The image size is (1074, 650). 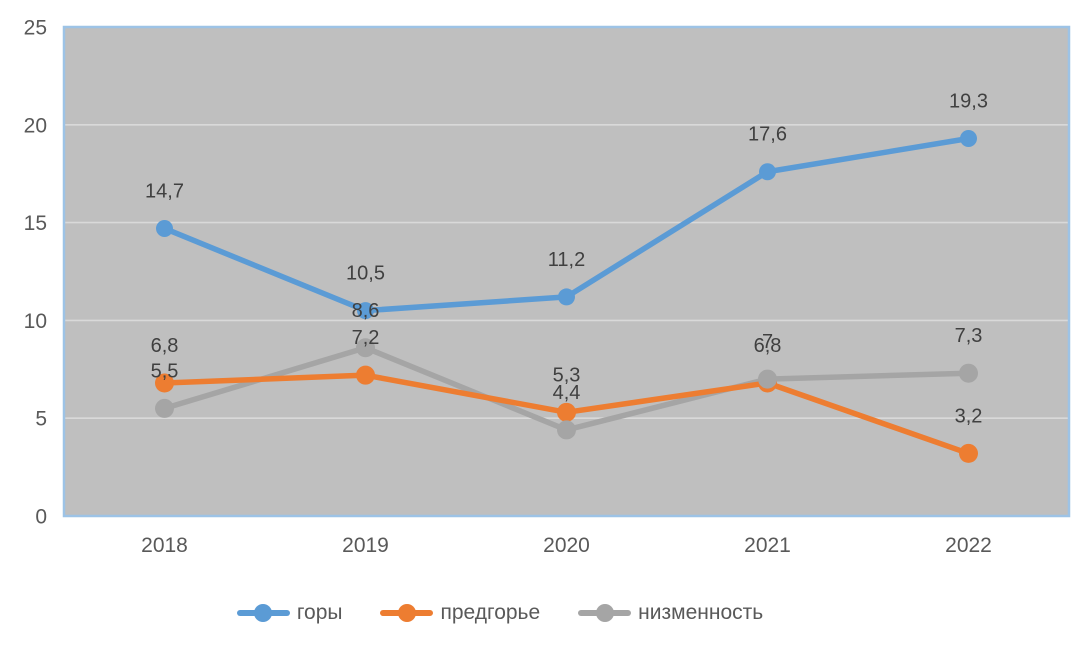 What do you see at coordinates (767, 342) in the screenshot?
I see `data-label-2-3: 7` at bounding box center [767, 342].